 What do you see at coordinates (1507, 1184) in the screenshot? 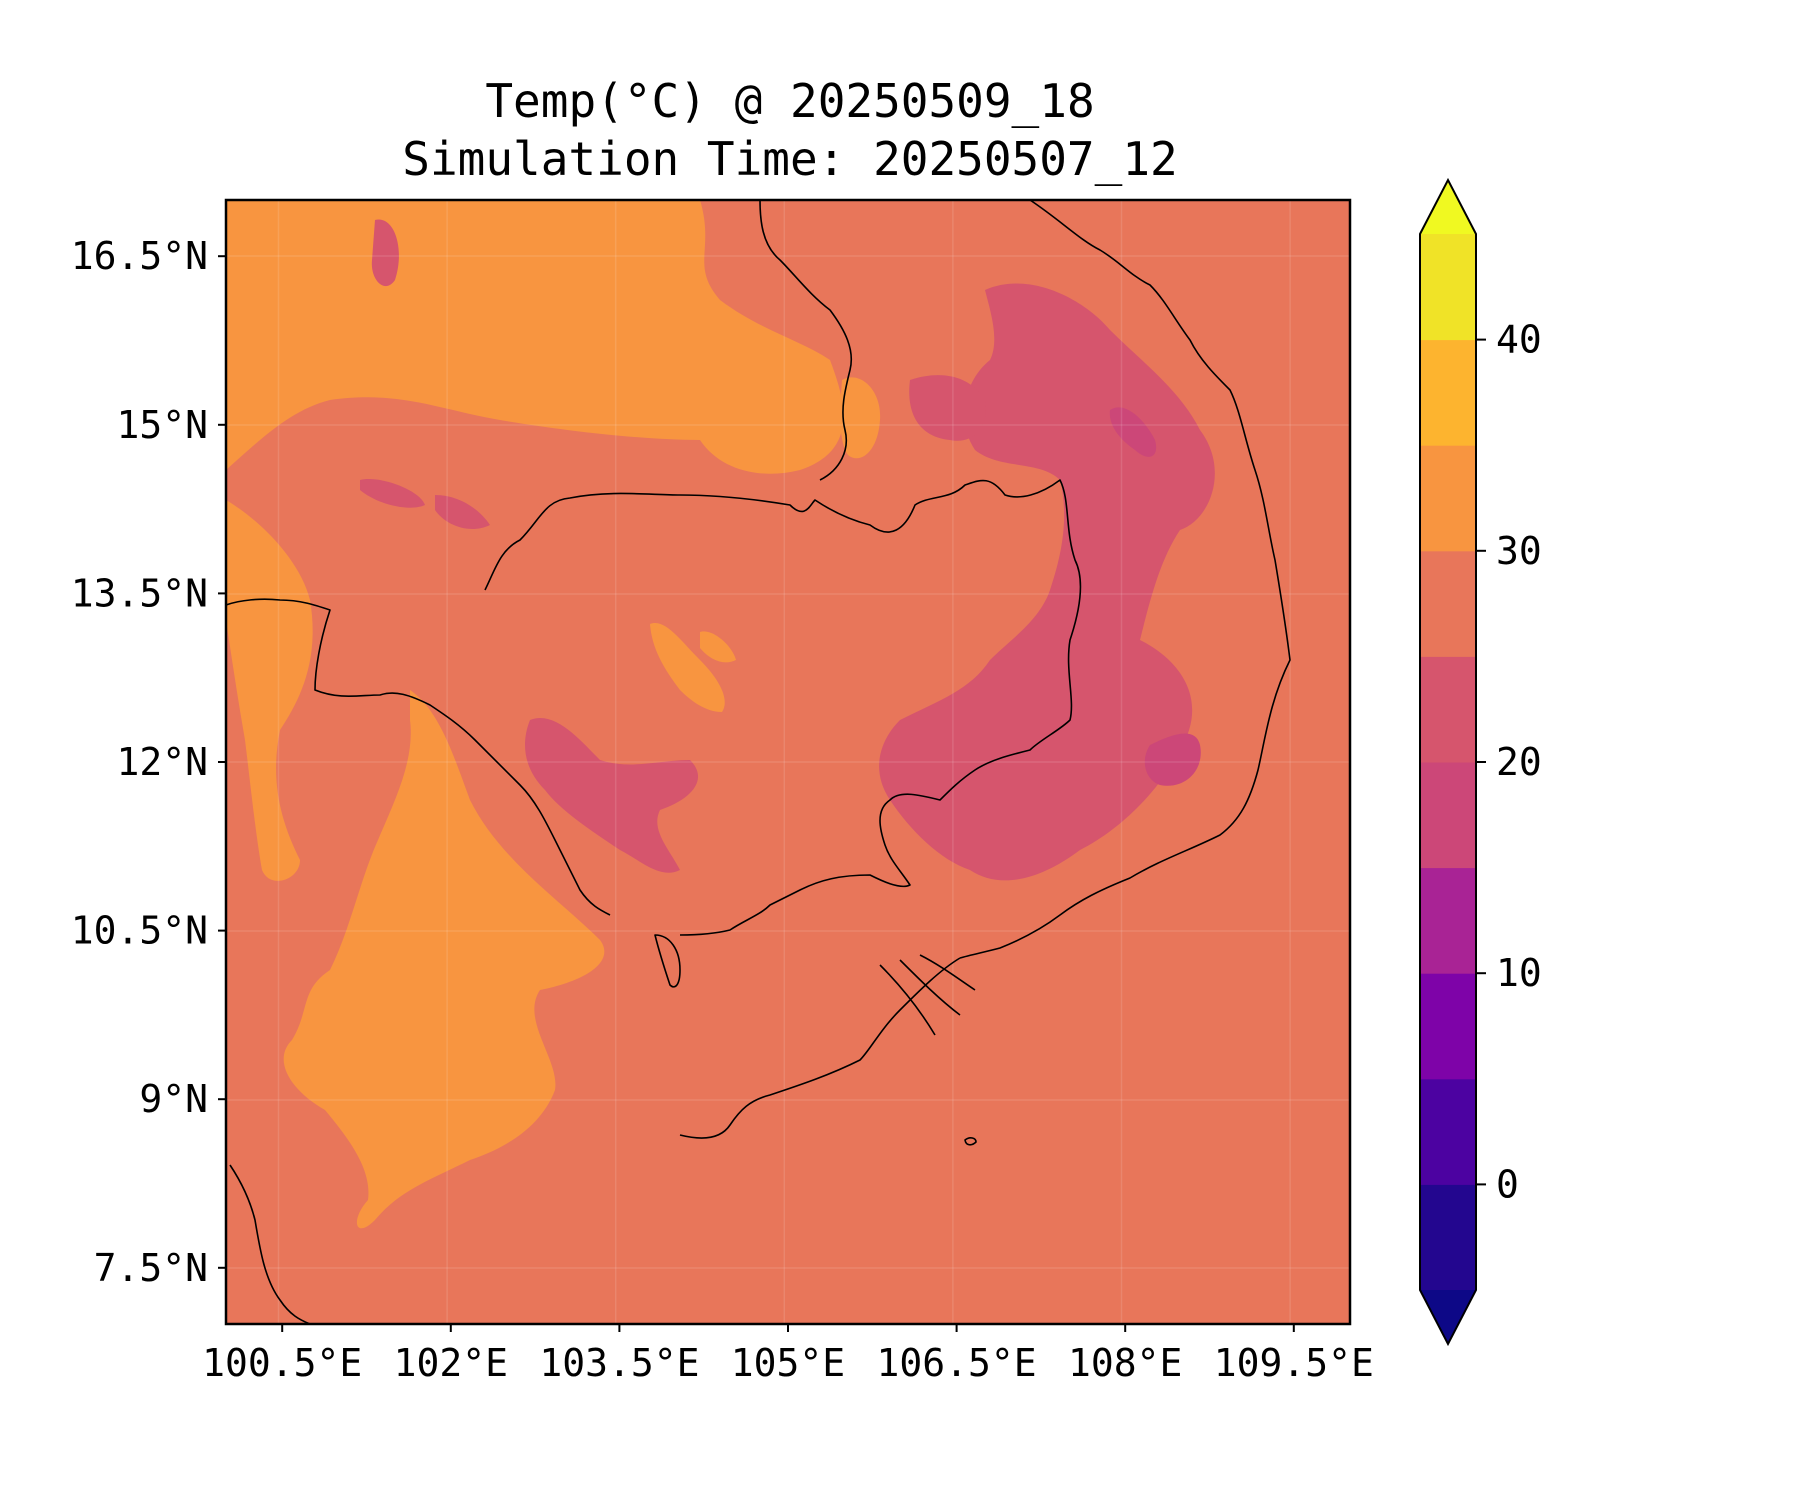
I see `colorbar-tick-label: 0` at bounding box center [1507, 1184].